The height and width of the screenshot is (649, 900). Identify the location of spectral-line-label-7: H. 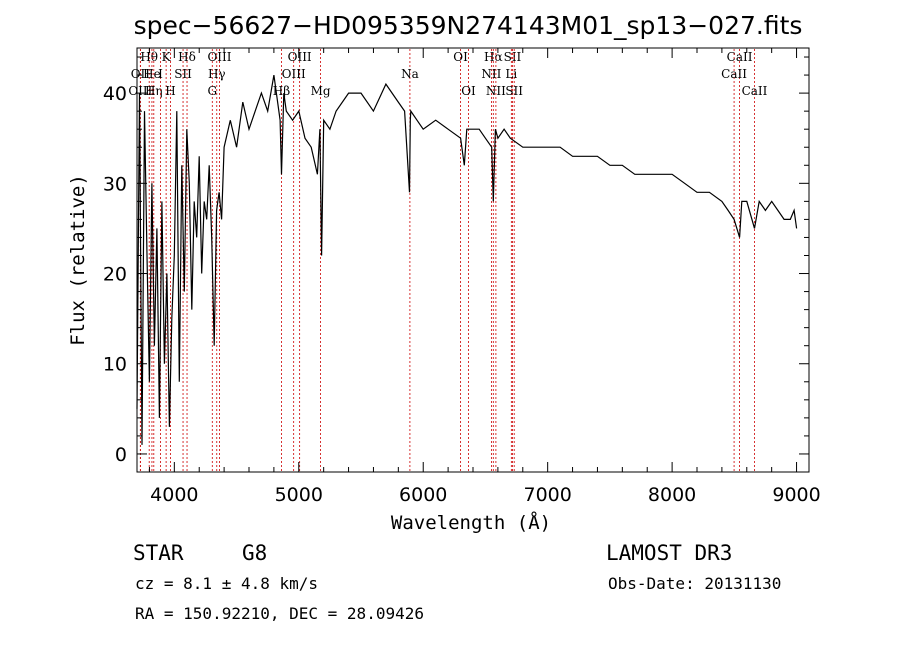
(170, 91).